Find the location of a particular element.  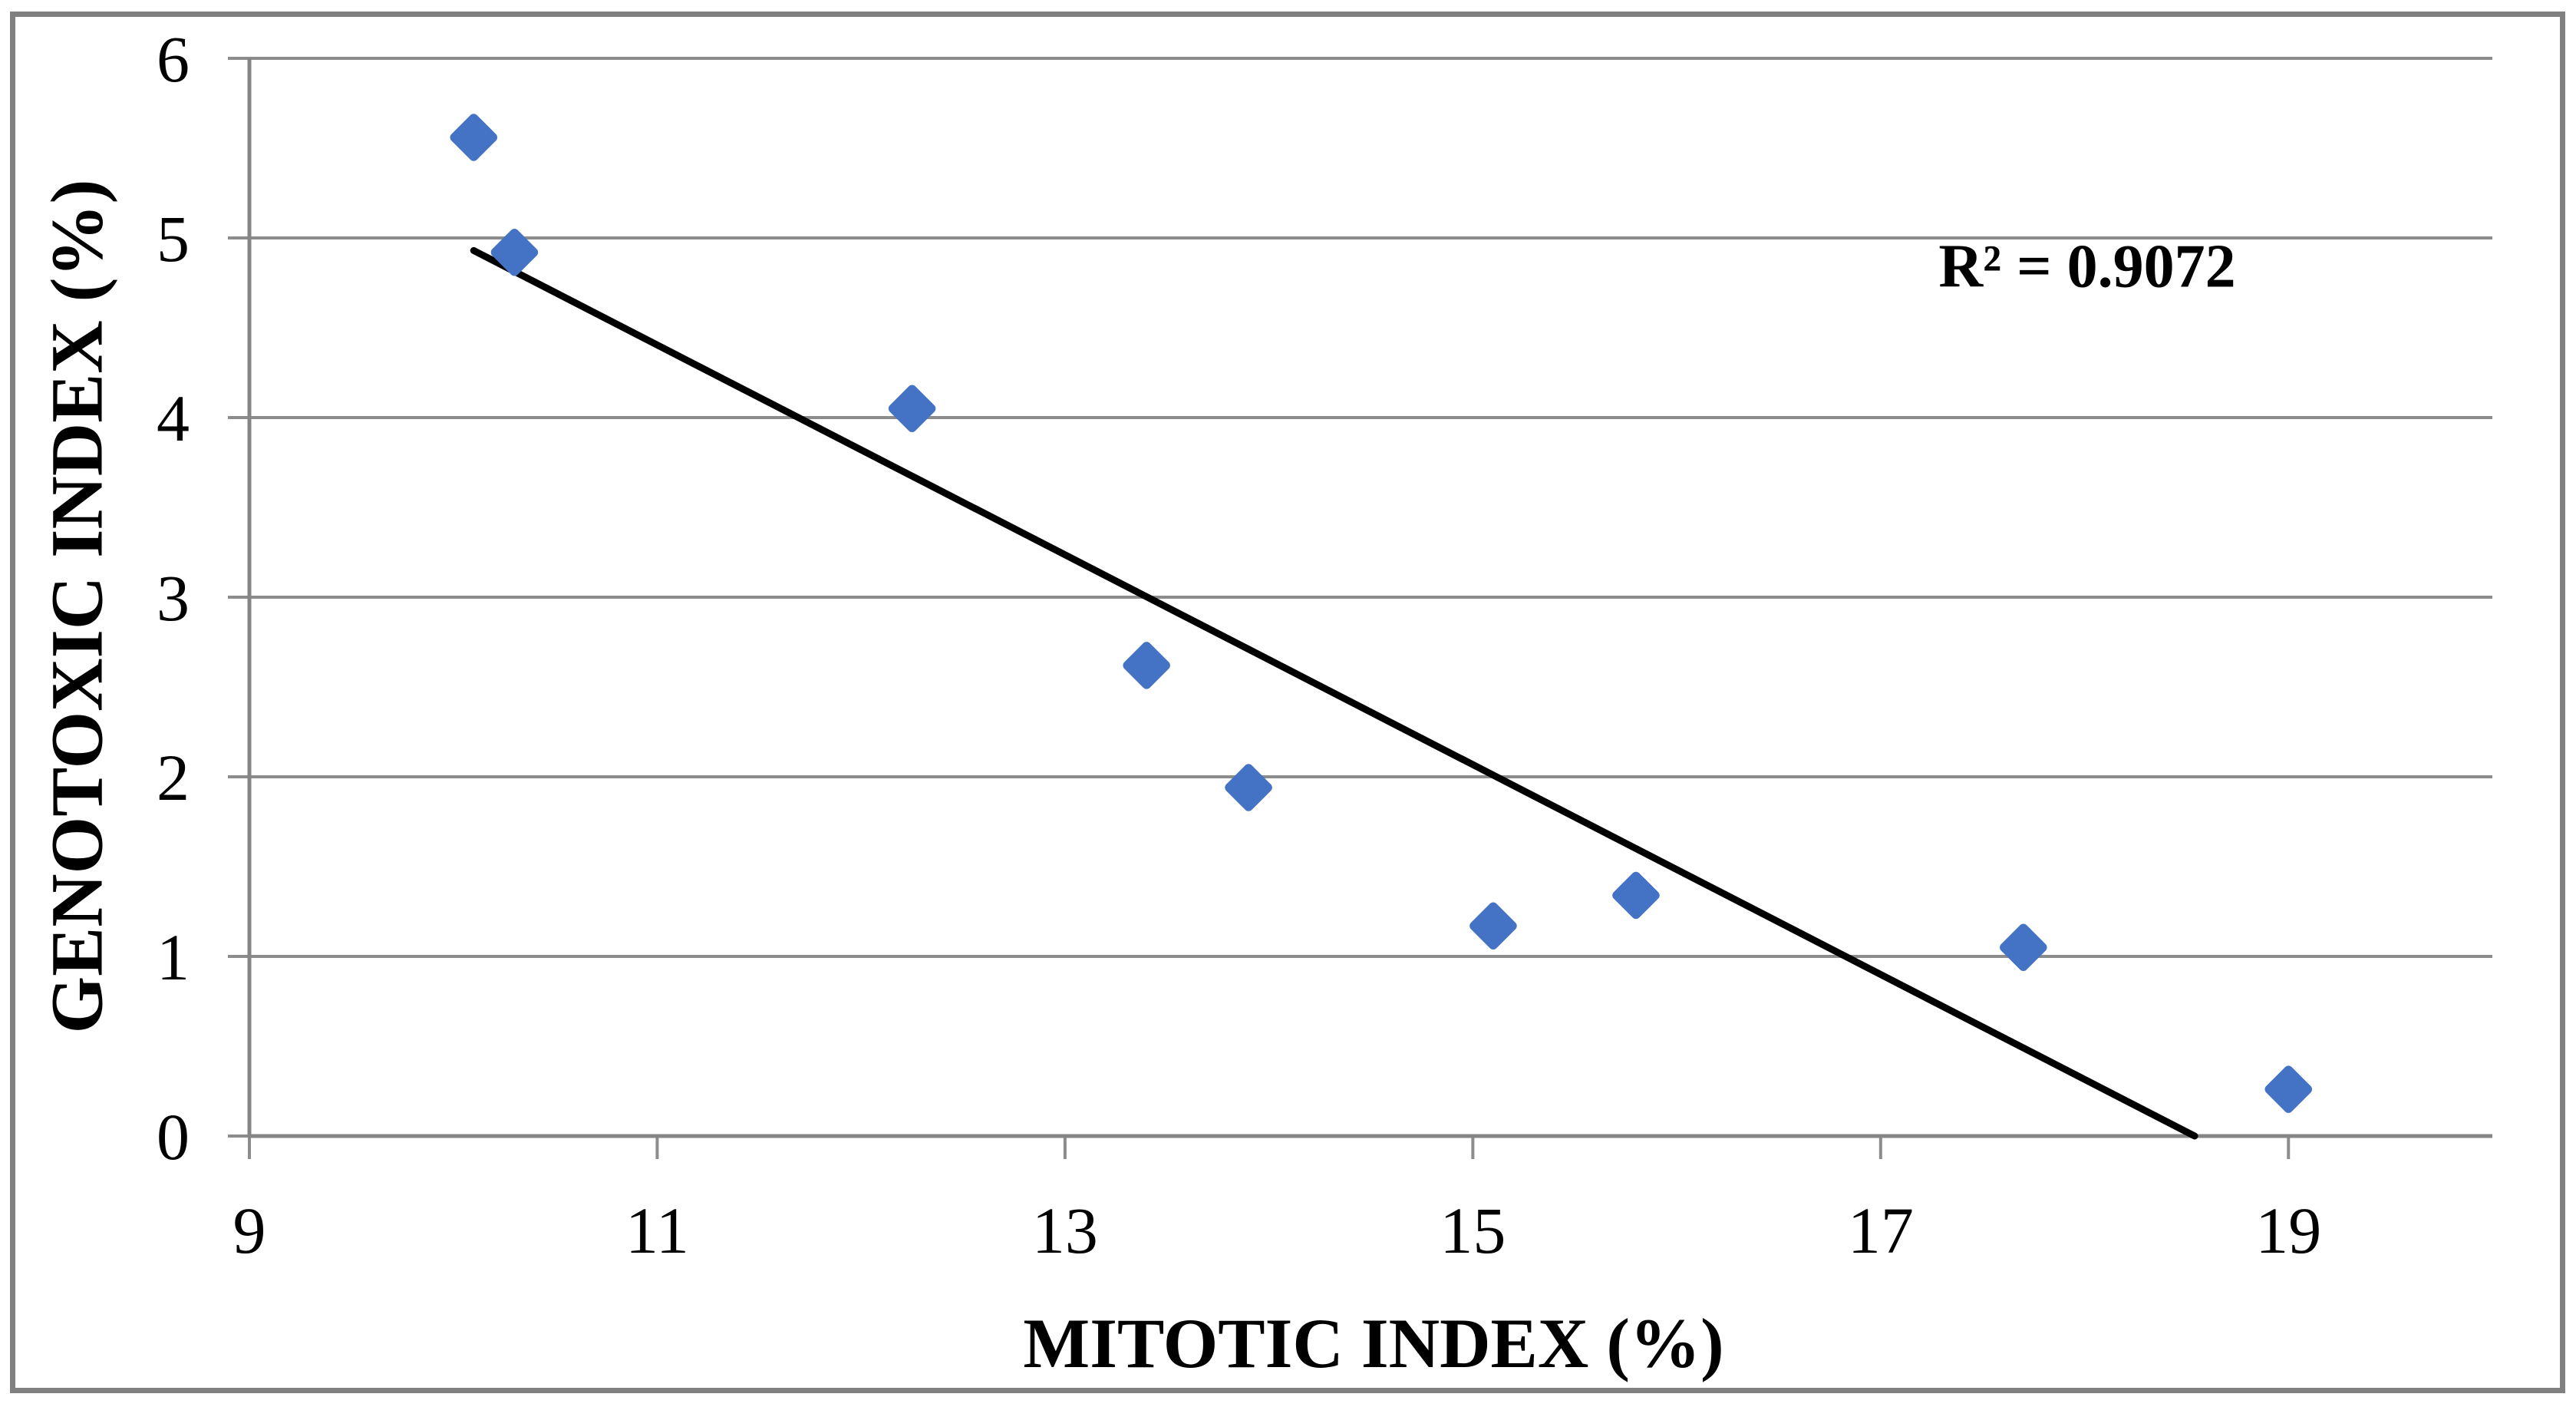

y-tick-label: 3 is located at coordinates (173, 598).